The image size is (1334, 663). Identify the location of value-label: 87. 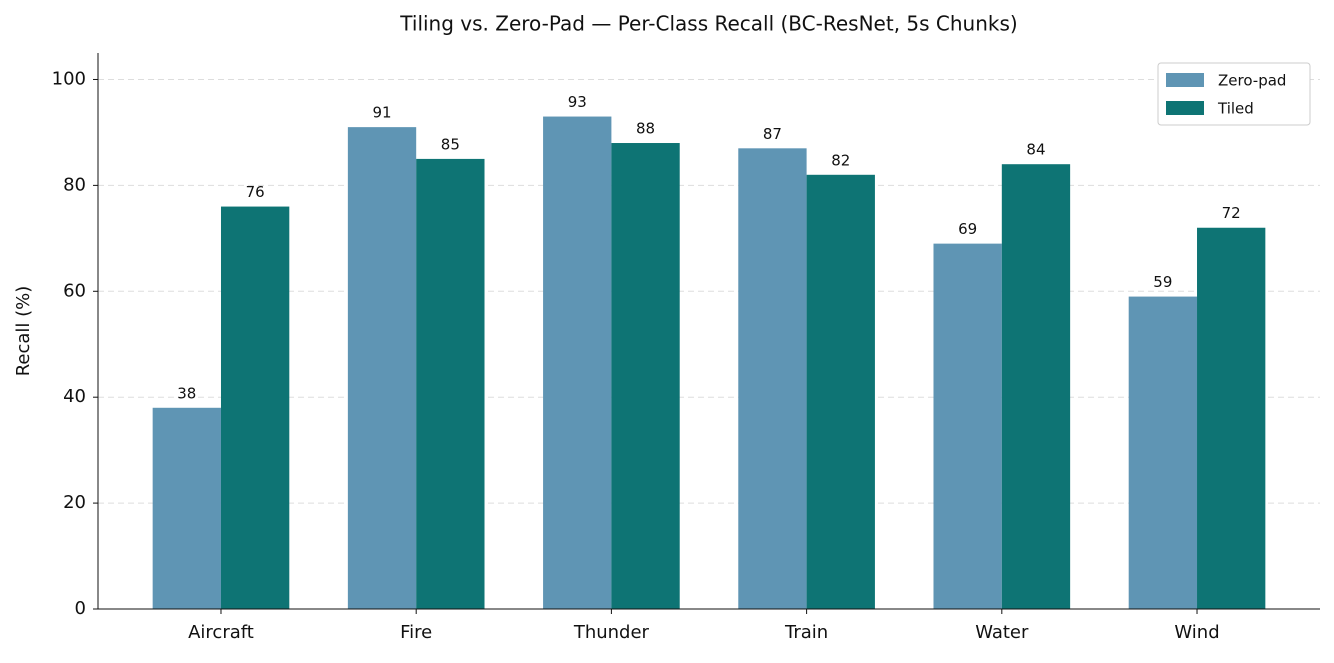
(772, 134).